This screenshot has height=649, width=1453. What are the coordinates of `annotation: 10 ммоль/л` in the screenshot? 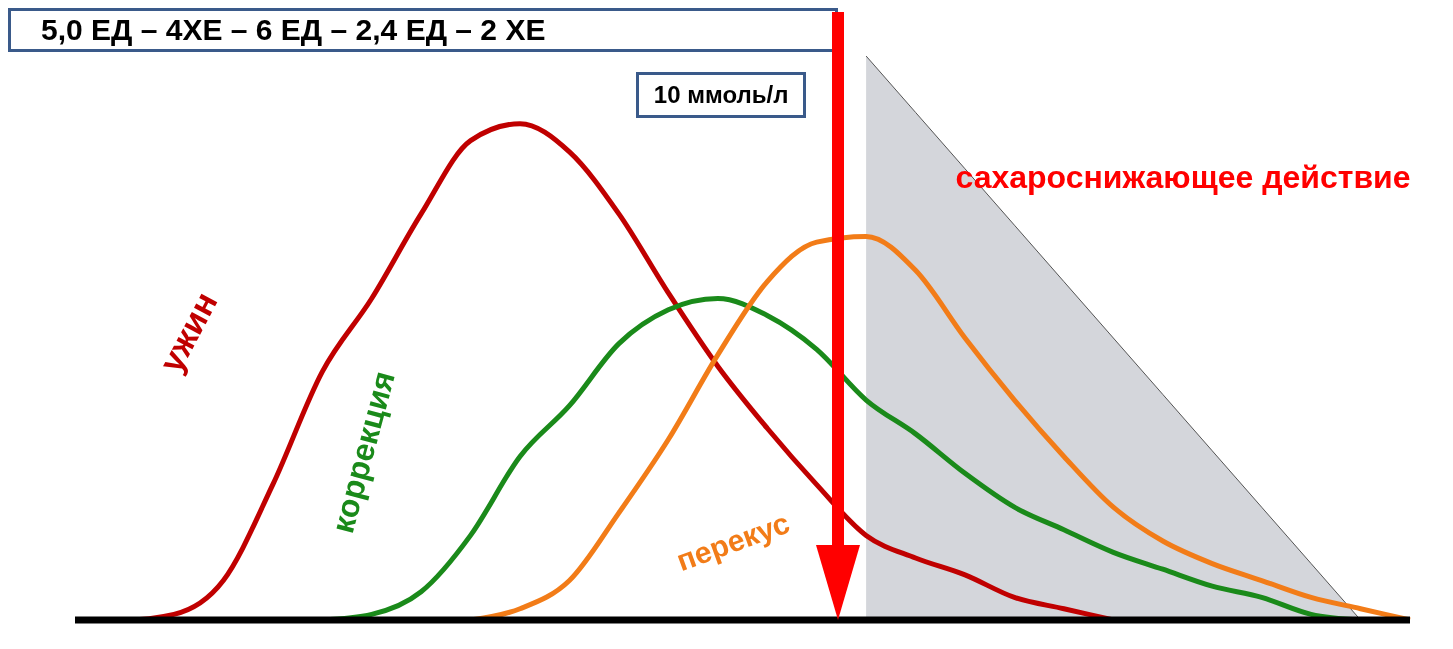 It's located at (721, 95).